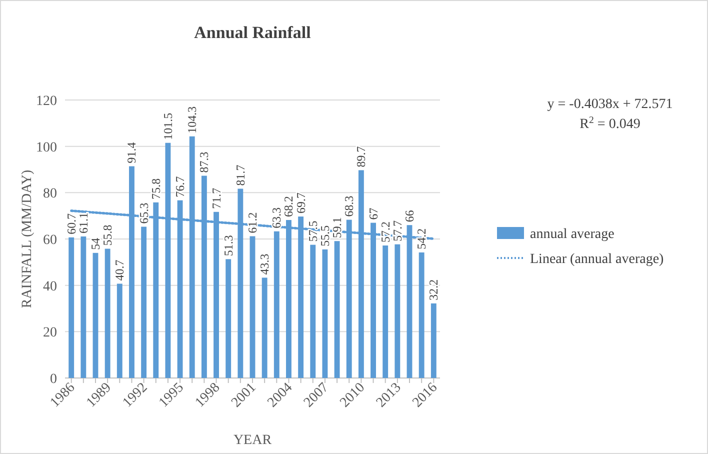 This screenshot has height=454, width=708. I want to click on data-label: 68.3, so click(349, 206).